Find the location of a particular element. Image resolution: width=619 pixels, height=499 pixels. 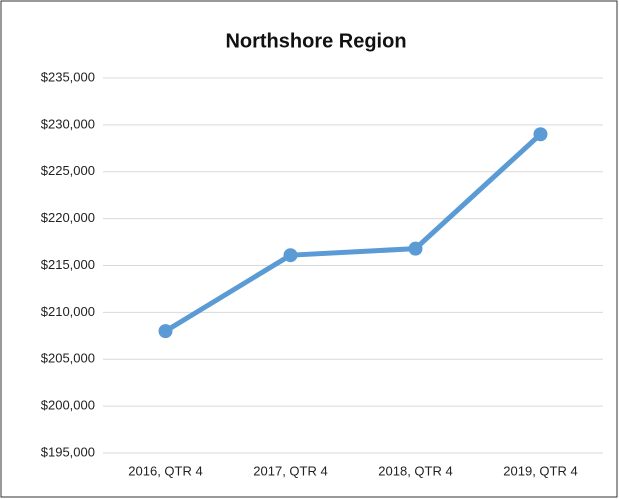

y-tick-label: $220,000 is located at coordinates (68, 217).